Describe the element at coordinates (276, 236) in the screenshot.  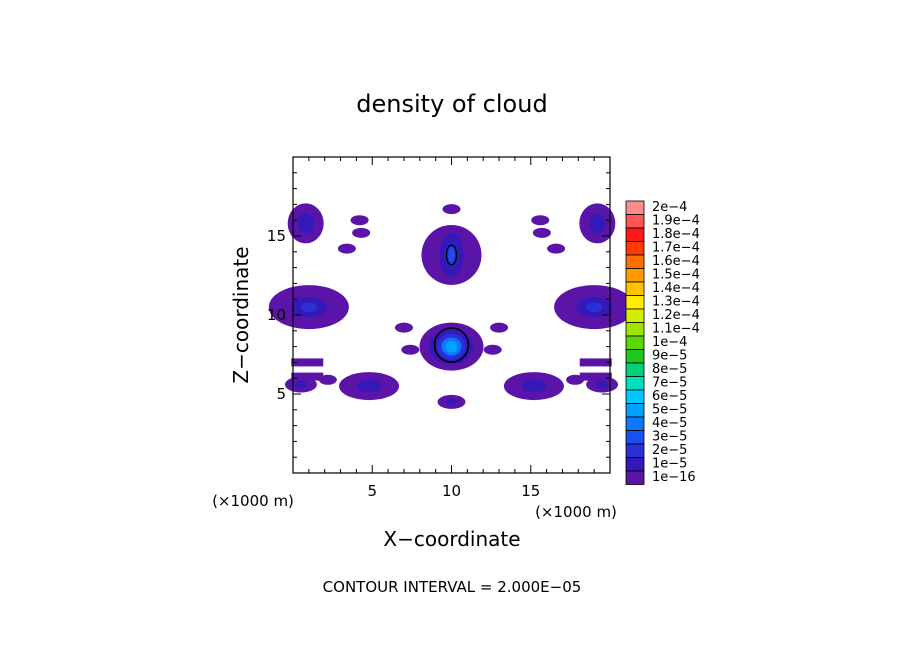
I see `y-tick-label: 15` at that location.